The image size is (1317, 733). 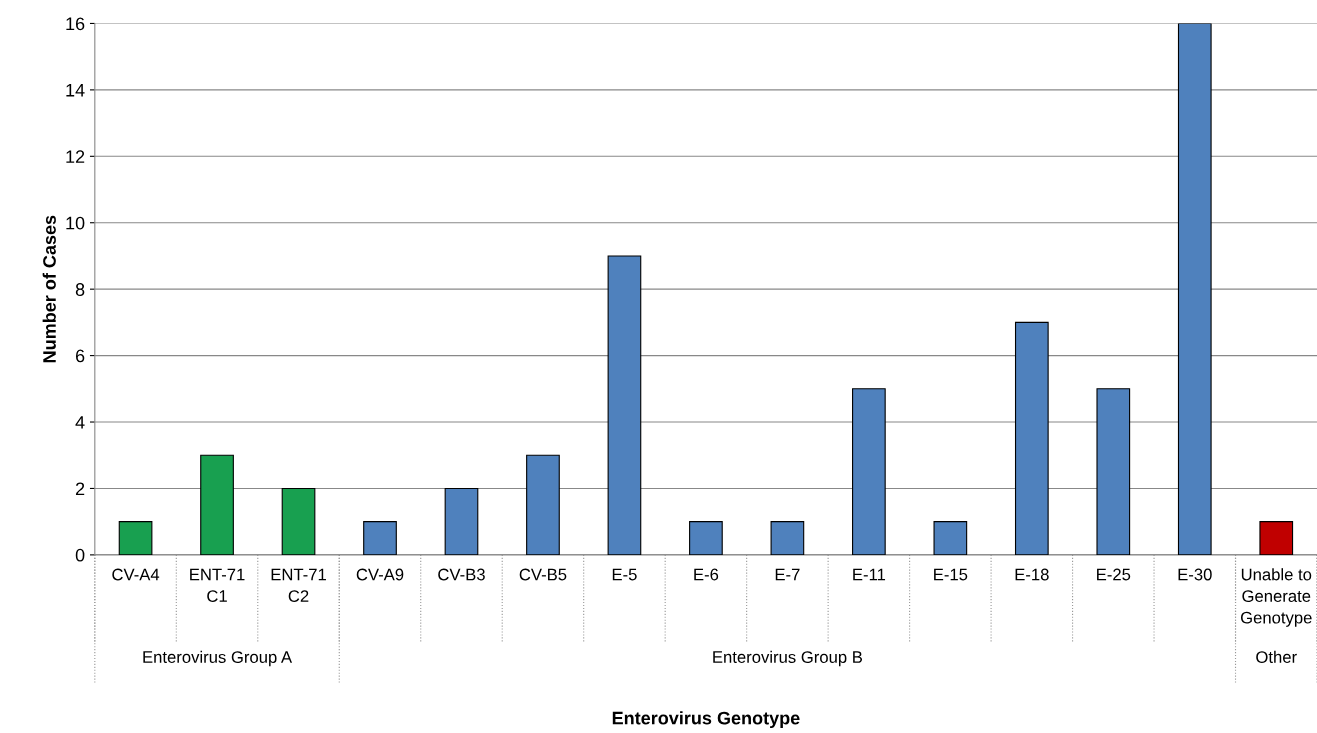 I want to click on x-tick-label: CV-B3, so click(x=461, y=574).